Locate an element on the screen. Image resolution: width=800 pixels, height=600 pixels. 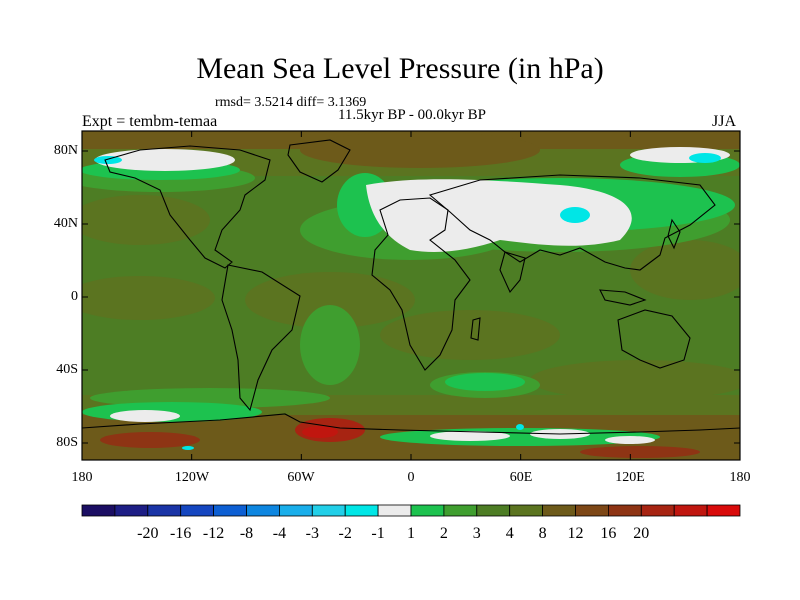
coastline-antarctica is located at coordinates (411, 424).